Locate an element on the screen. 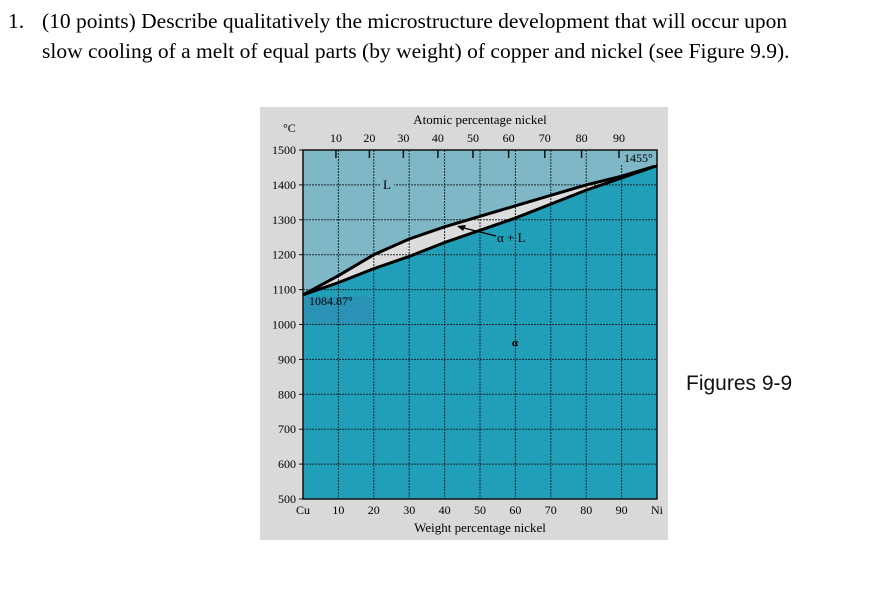  liquid-label-bg is located at coordinates (387, 185).